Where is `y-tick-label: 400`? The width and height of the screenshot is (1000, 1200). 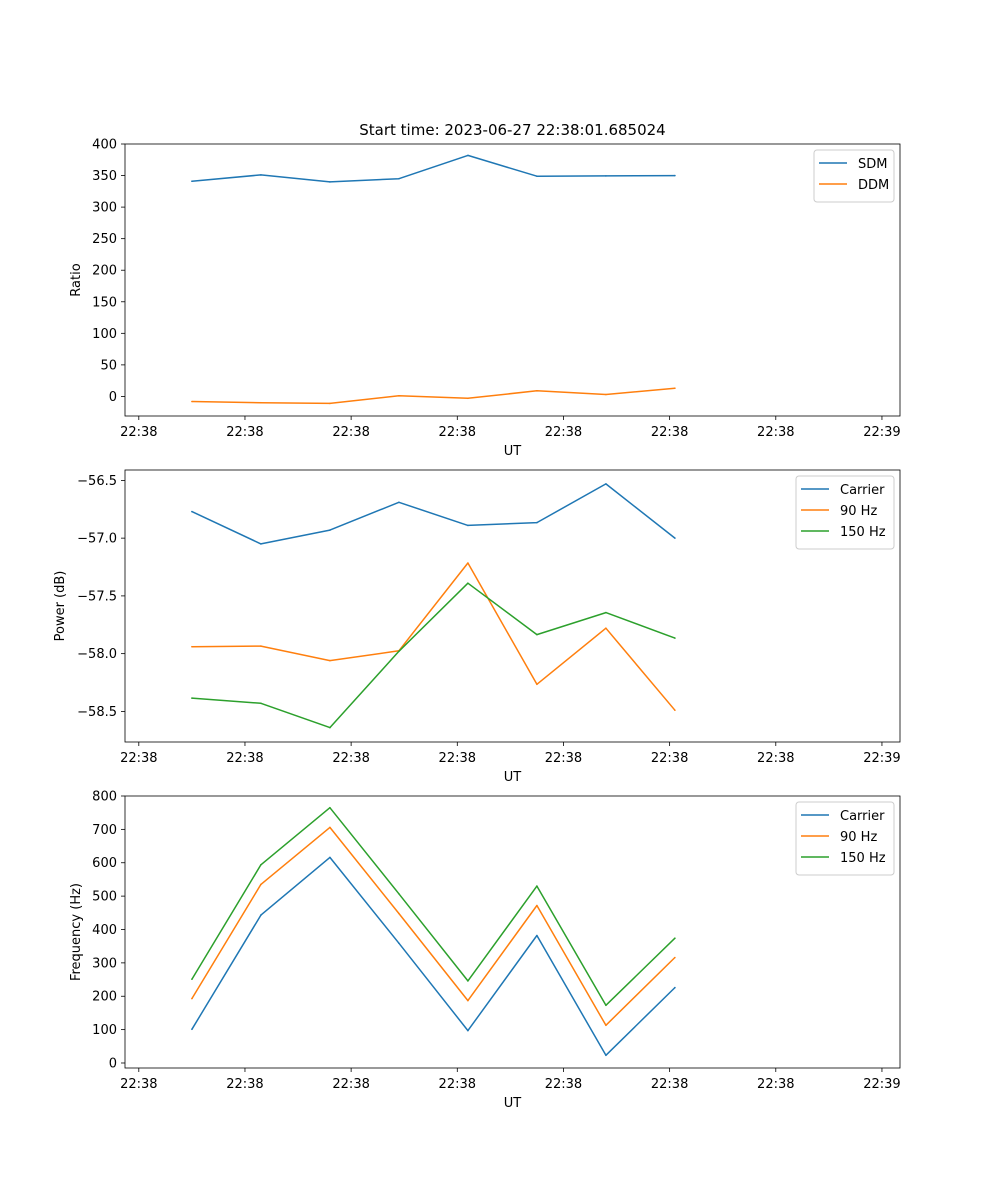
y-tick-label: 400 is located at coordinates (104, 145).